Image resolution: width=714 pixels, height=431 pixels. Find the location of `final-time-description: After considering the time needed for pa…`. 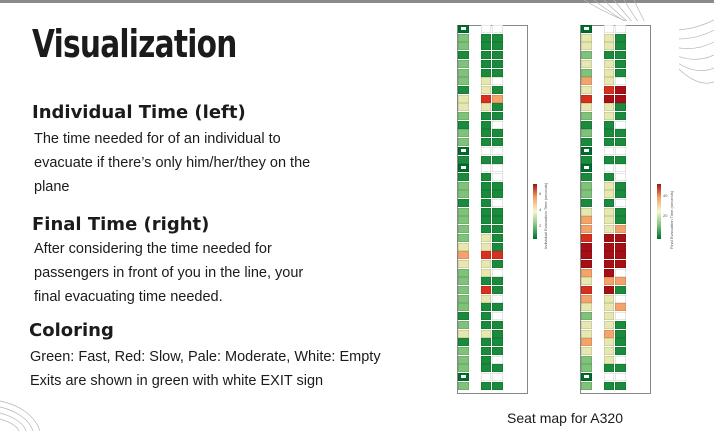

final-time-description: After considering the time needed for pa… is located at coordinates (194, 273).